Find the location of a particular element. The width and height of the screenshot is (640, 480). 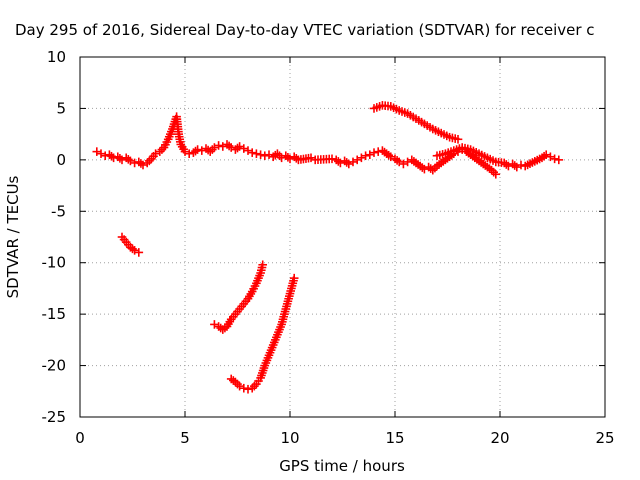

x-tick-label: 5 is located at coordinates (185, 438).